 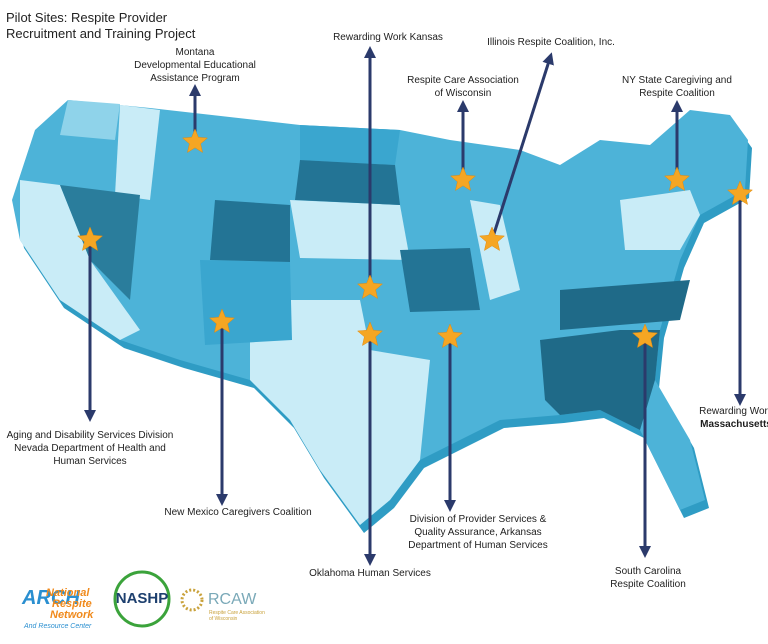 What do you see at coordinates (463, 80) in the screenshot?
I see `site-label: Respite Care Association` at bounding box center [463, 80].